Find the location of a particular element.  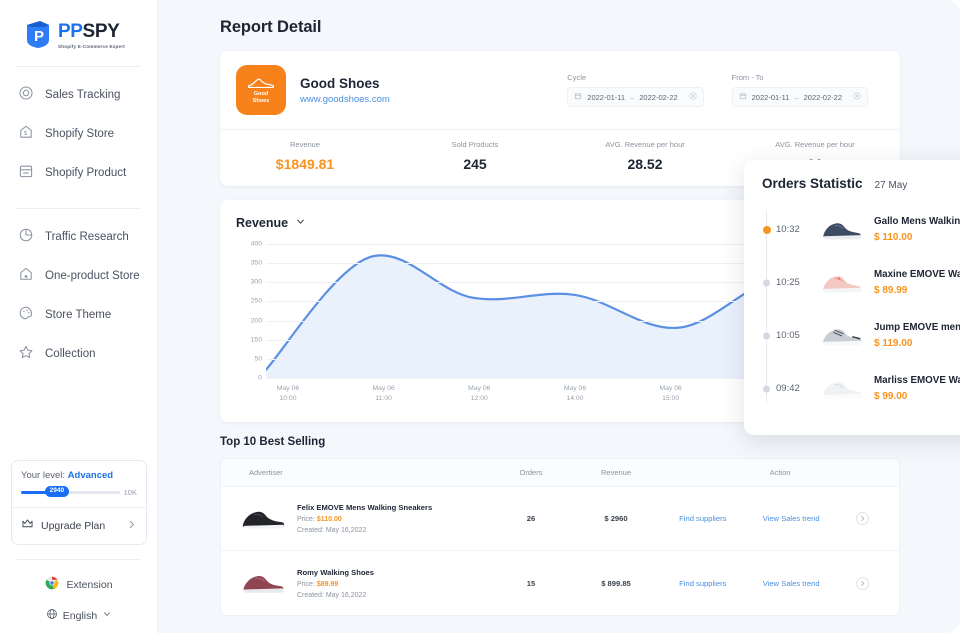

level-progress: 2940 10K is located at coordinates (79, 491).